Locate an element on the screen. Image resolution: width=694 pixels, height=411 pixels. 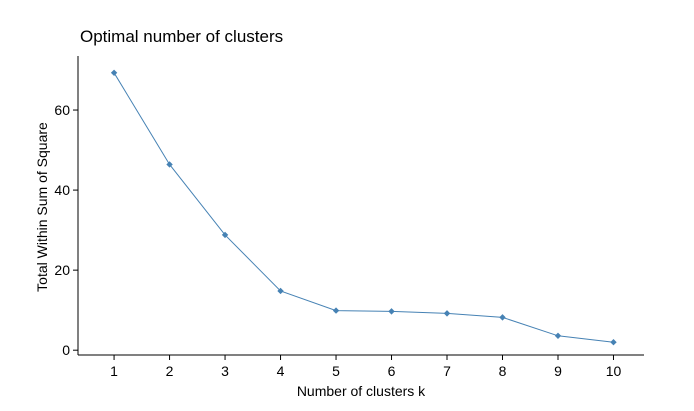
x-tick-label: 5 is located at coordinates (336, 371).